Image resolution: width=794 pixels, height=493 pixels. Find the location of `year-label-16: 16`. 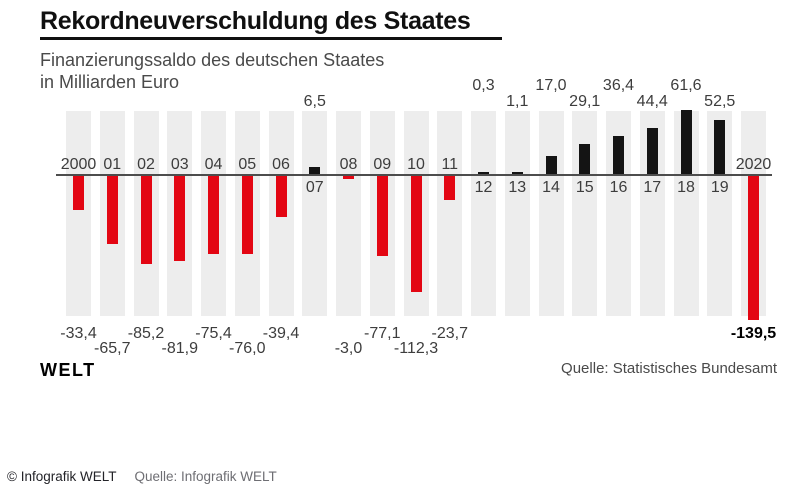

year-label-16: 16 is located at coordinates (618, 187).